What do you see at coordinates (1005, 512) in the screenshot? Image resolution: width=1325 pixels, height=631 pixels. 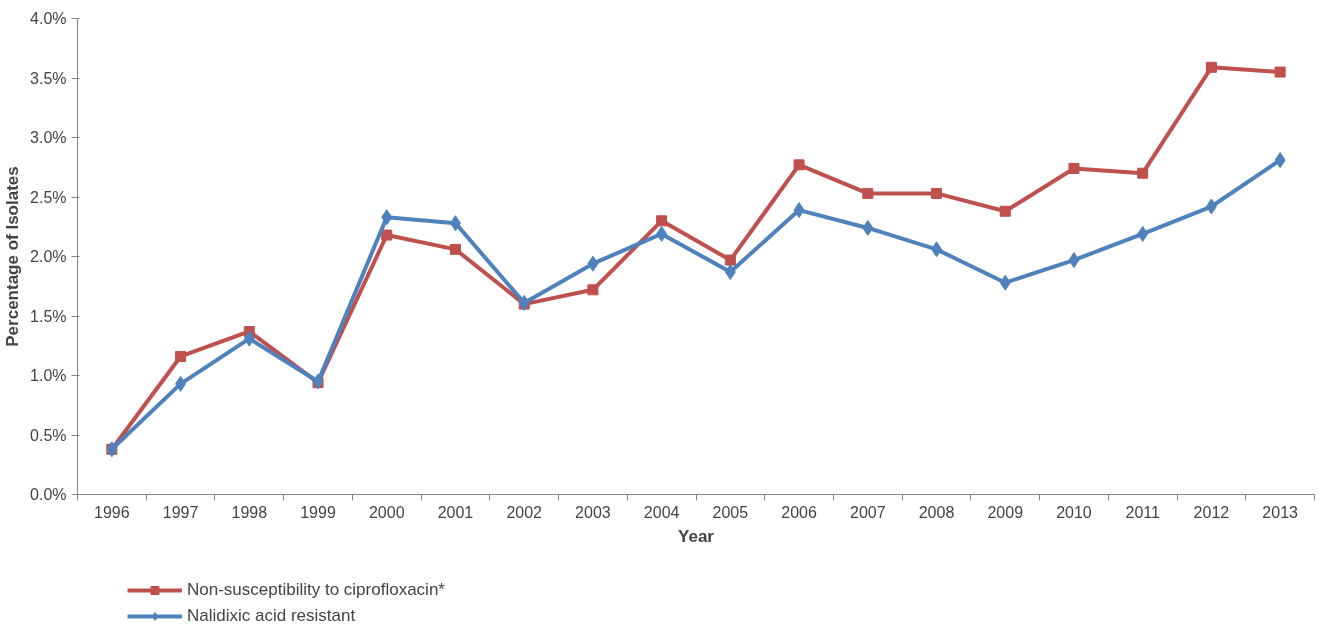 I see `x-tick-label: 2009` at bounding box center [1005, 512].